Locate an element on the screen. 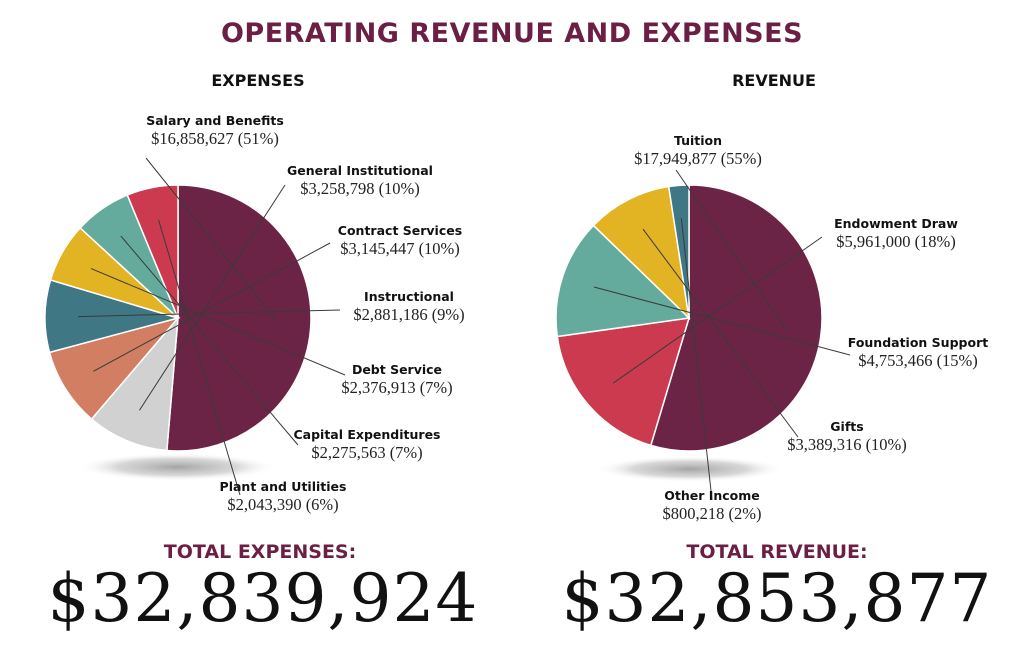 This screenshot has width=1024, height=647. leader-line-endowment-draw is located at coordinates (717, 310).